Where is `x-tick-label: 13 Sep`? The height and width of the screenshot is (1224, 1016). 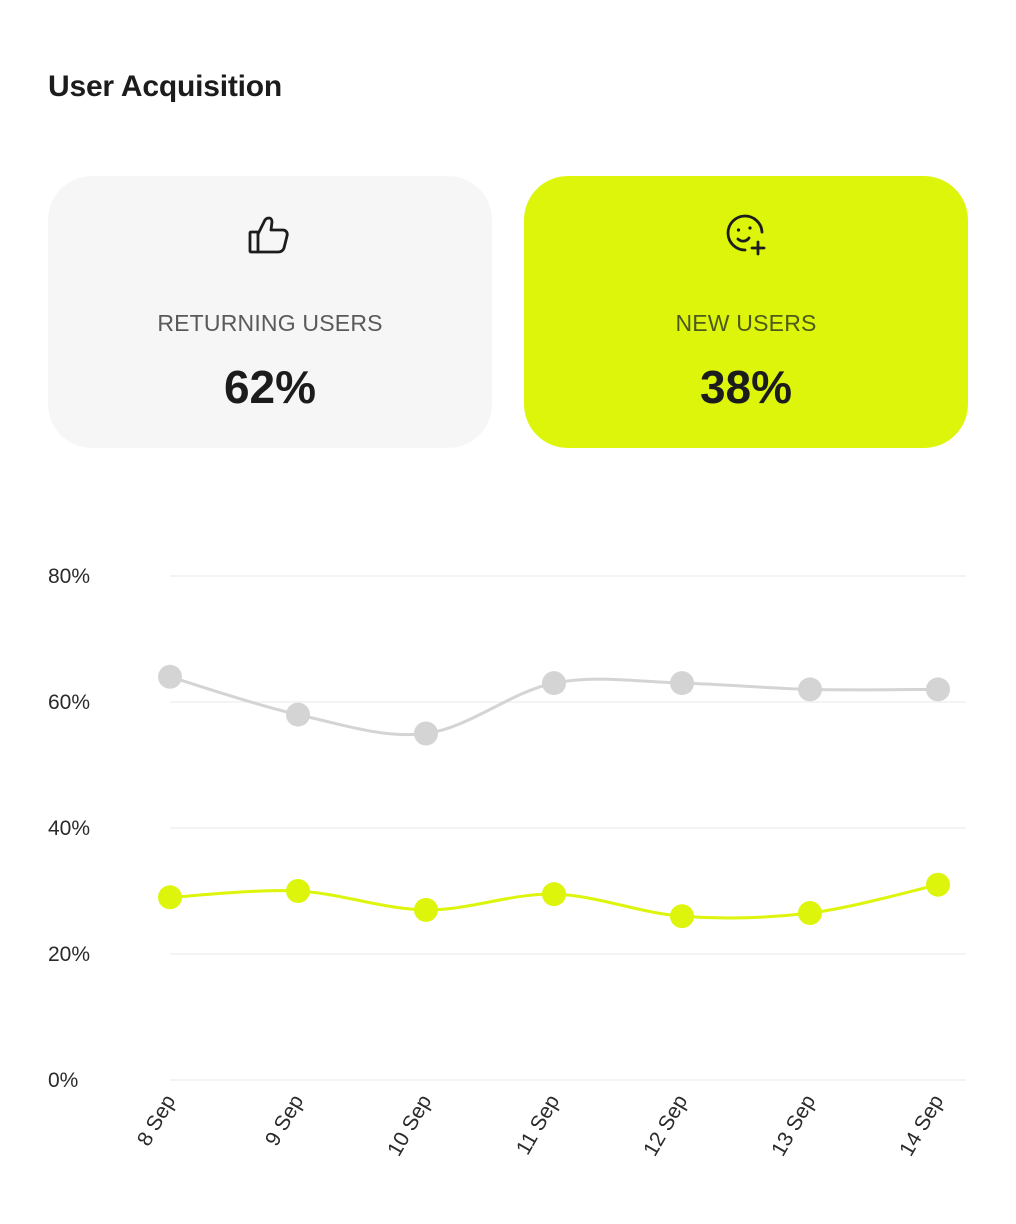 x-tick-label: 13 Sep is located at coordinates (793, 1125).